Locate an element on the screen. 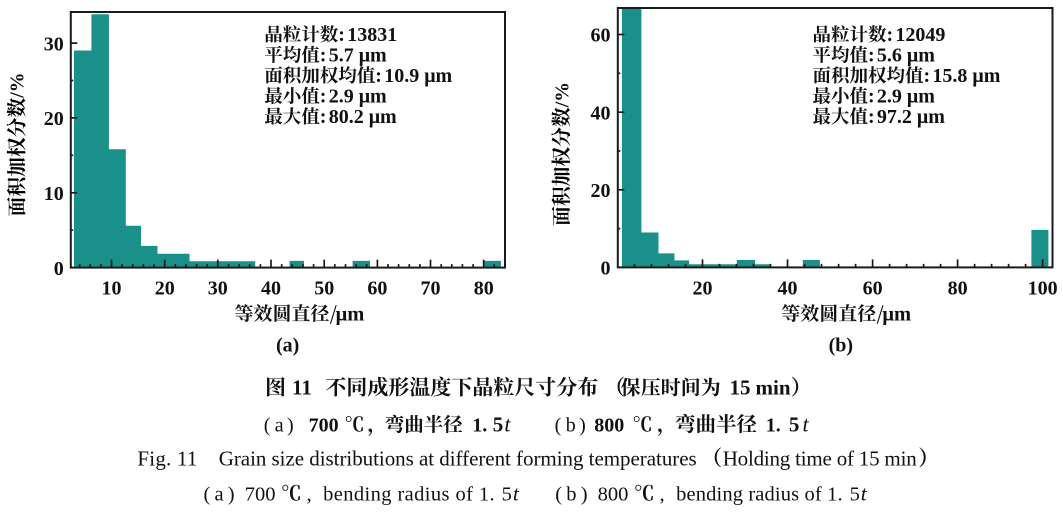 The width and height of the screenshot is (1063, 514). svg-text: 13831 is located at coordinates (372, 35).